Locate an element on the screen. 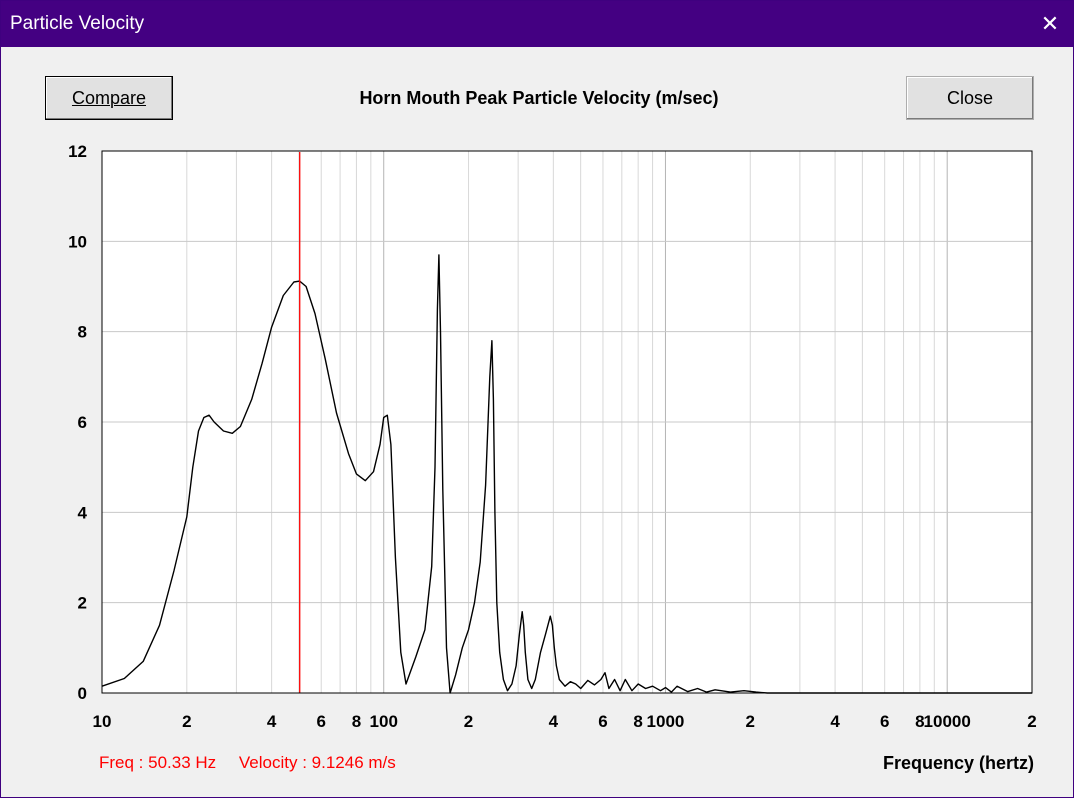 This screenshot has width=1074, height=798. velocity-readout: Velocity : 9.1246 m/s is located at coordinates (317, 762).